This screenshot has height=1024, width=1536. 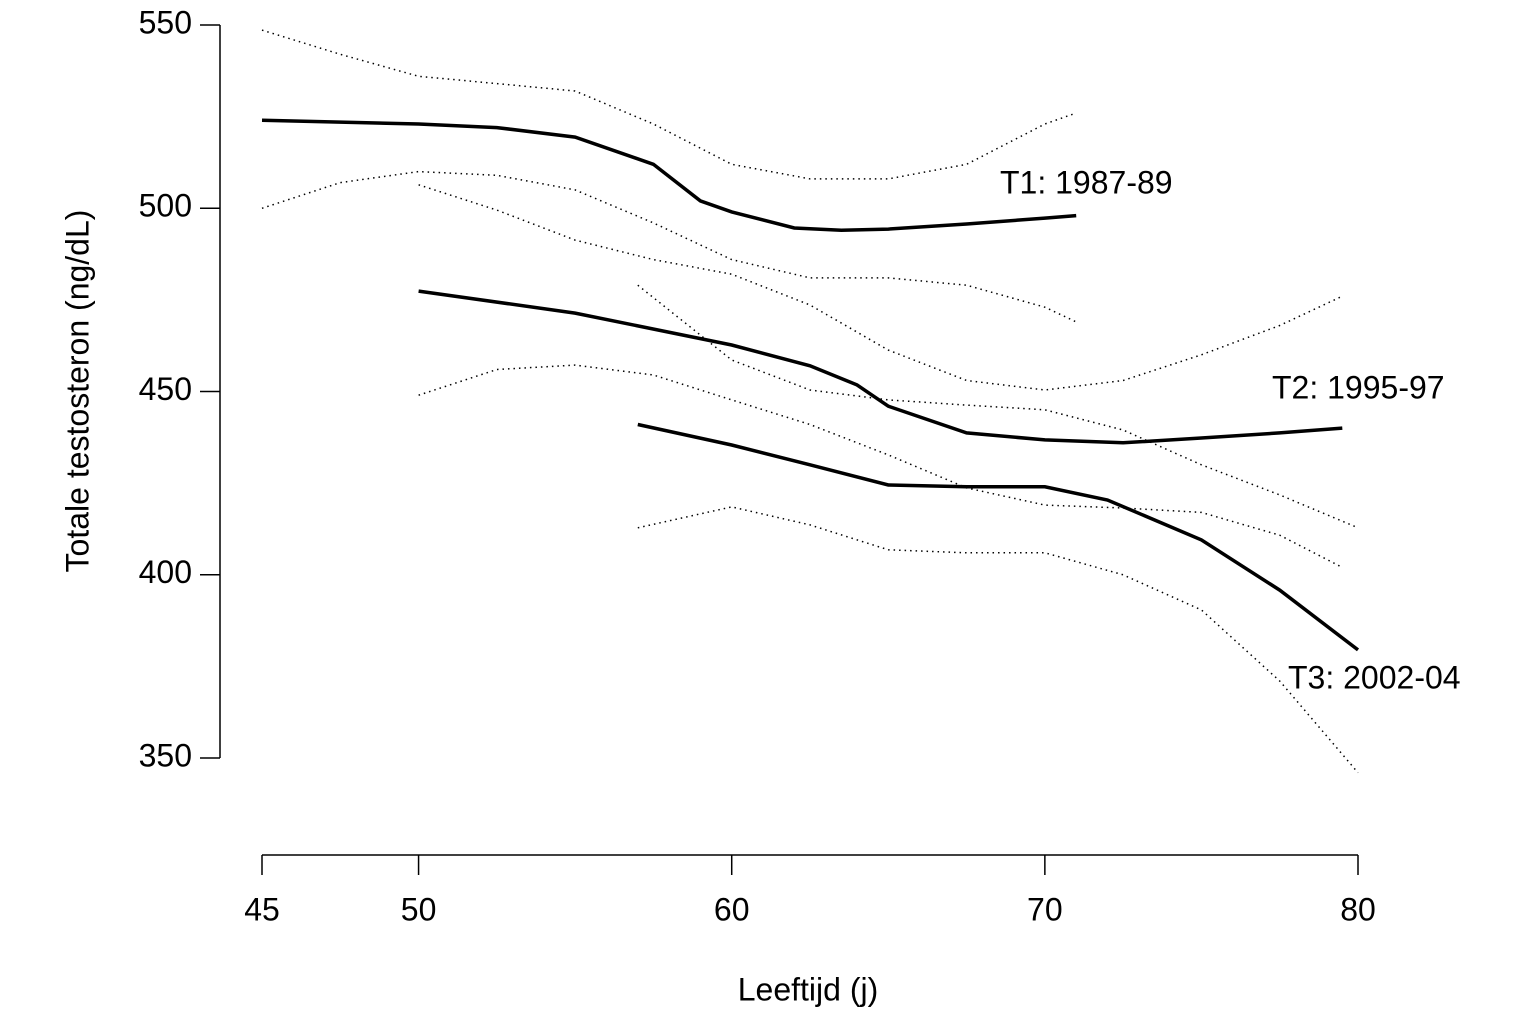 What do you see at coordinates (1374, 677) in the screenshot?
I see `series-label: T3: 2002-04` at bounding box center [1374, 677].